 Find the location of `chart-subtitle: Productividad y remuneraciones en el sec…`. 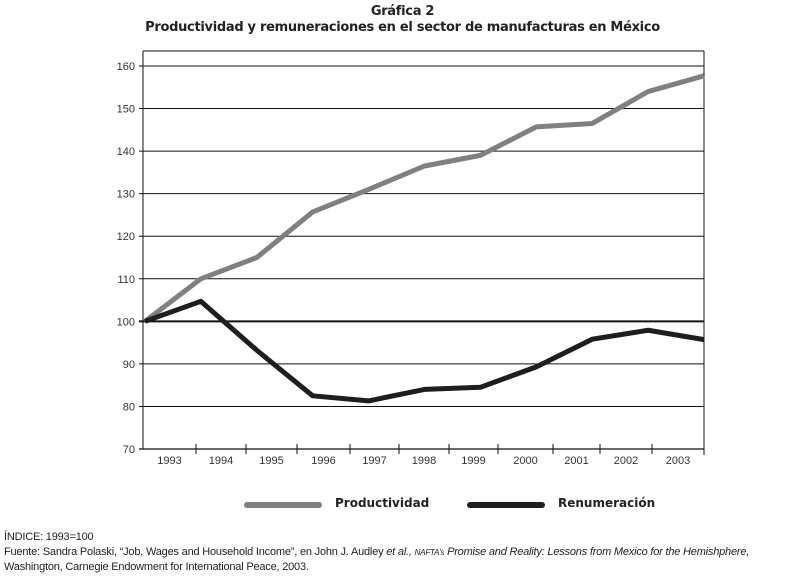

chart-subtitle: Productividad y remuneraciones en el sec… is located at coordinates (402, 27).